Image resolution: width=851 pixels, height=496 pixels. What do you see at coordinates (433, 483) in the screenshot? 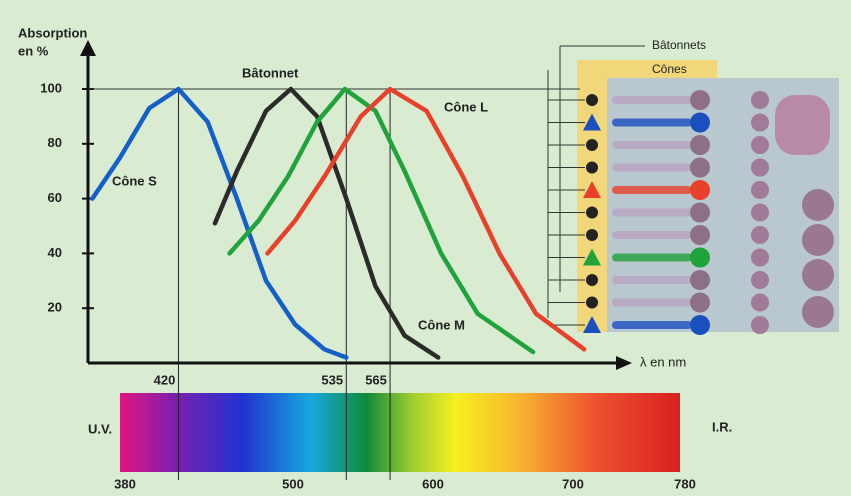
I see `spectrum-tick-label: 600` at bounding box center [433, 483].